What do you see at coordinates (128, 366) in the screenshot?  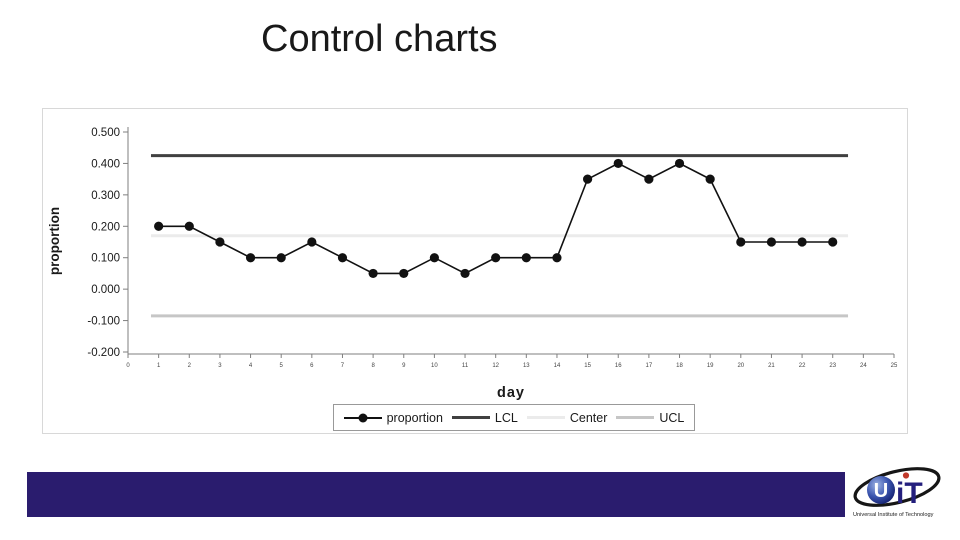 I see `svg-text: 0` at bounding box center [128, 366].